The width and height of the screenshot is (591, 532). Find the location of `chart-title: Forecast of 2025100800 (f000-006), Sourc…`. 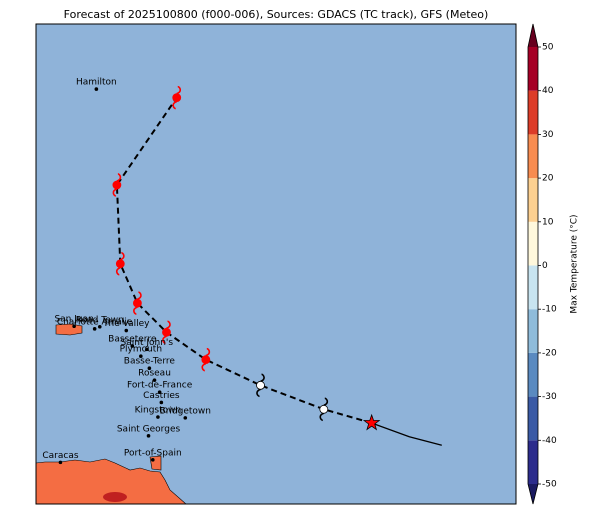

chart-title: Forecast of 2025100800 (f000-006), Sourc… is located at coordinates (276, 14).